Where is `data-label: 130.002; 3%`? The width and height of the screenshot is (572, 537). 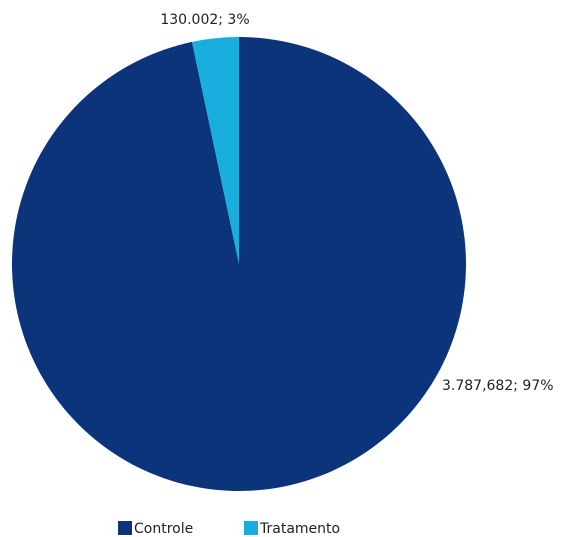 data-label: 130.002; 3% is located at coordinates (204, 20).